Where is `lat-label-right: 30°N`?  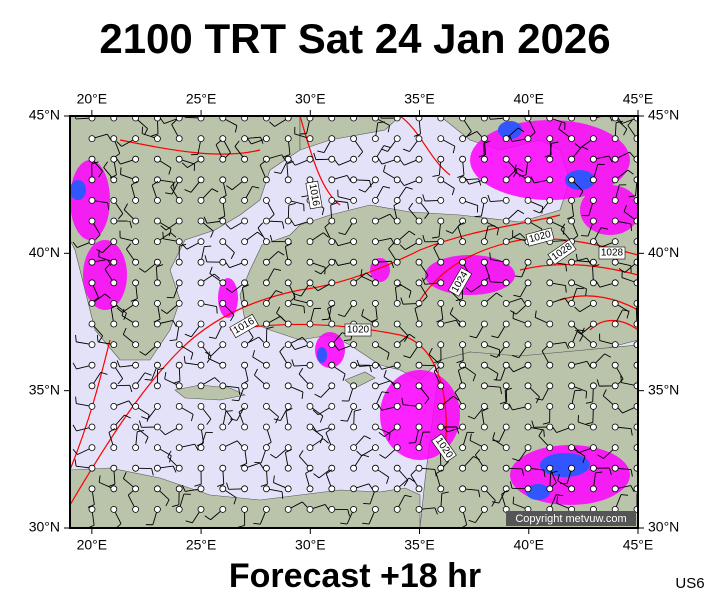
lat-label-right: 30°N is located at coordinates (663, 527).